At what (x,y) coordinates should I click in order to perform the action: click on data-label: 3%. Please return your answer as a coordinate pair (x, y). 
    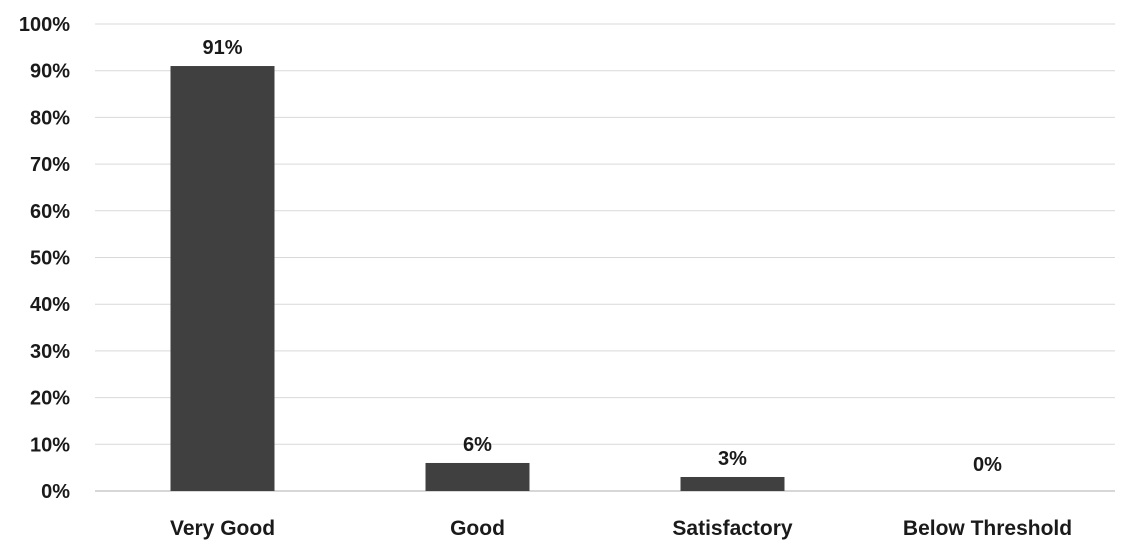
    Looking at the image, I should click on (732, 459).